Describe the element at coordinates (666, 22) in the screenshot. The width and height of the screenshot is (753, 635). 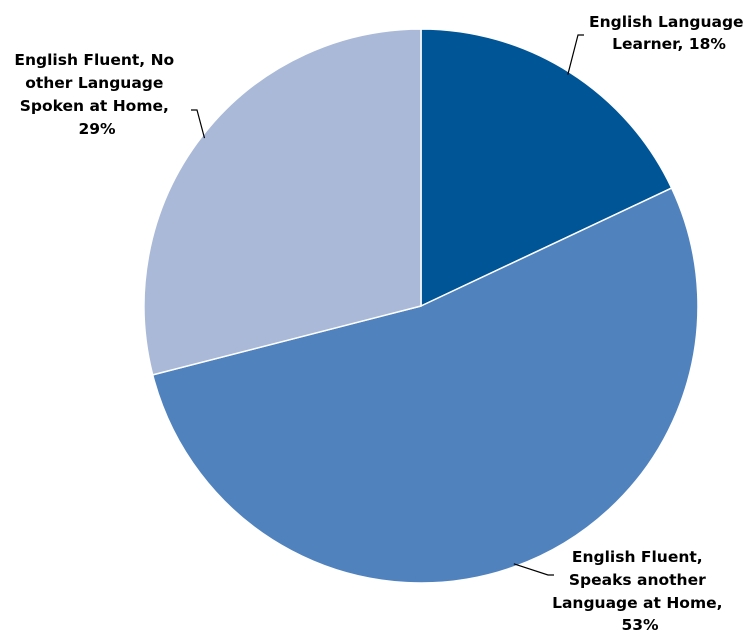
I see `label-ell-line-1: English Language` at that location.